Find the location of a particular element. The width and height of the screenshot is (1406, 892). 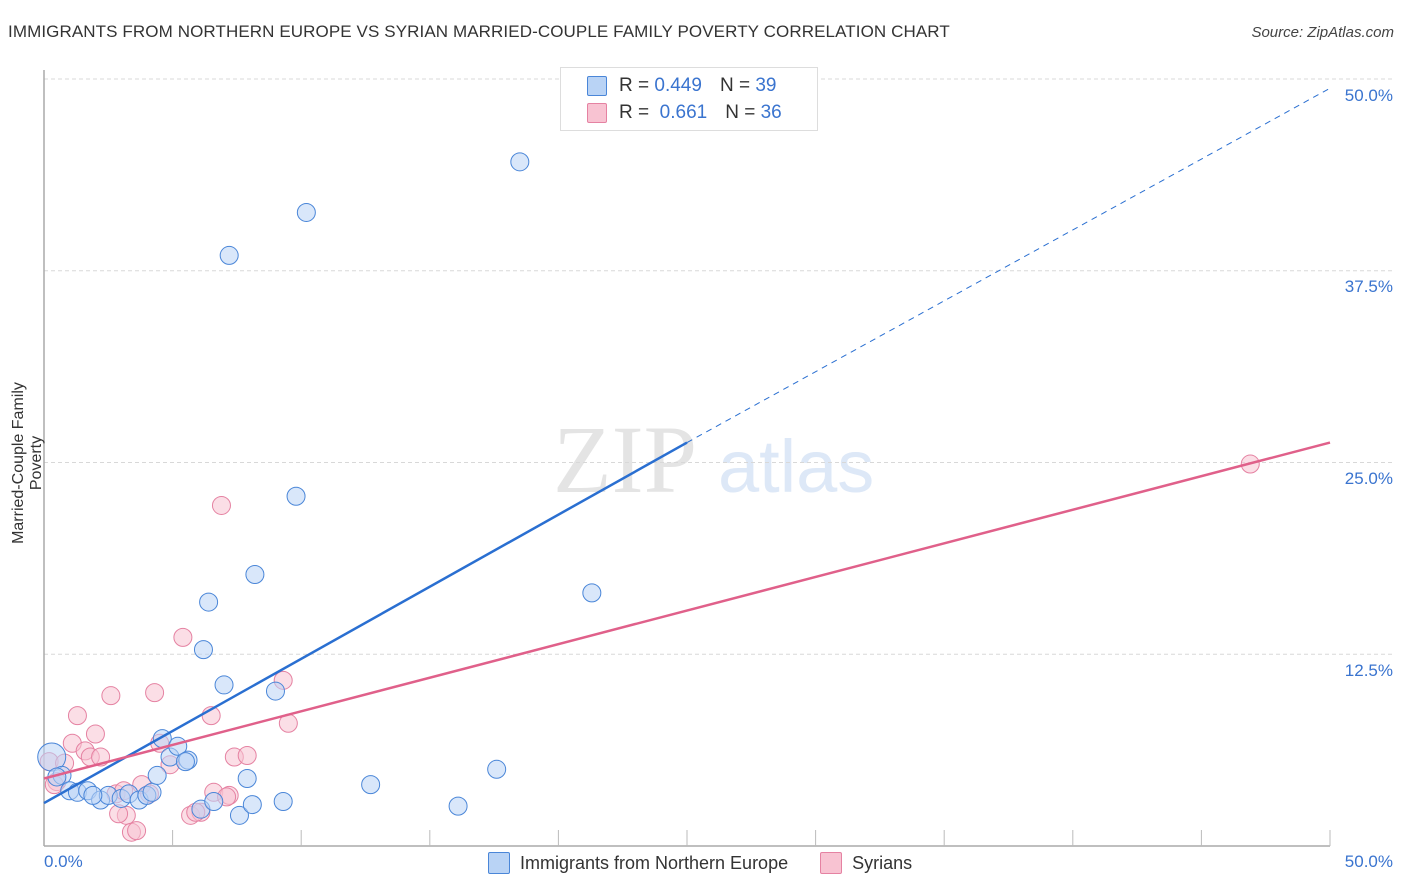

r-value: 0.449 is located at coordinates (678, 85).